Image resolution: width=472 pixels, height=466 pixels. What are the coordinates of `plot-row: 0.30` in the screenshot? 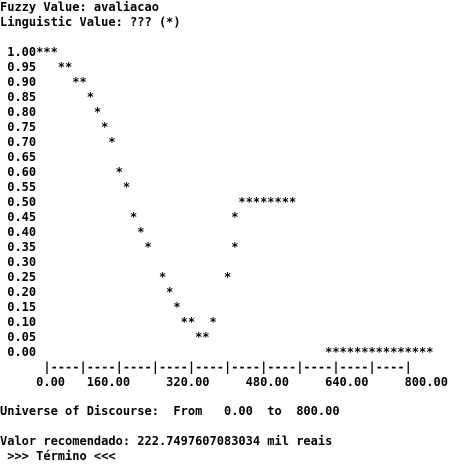 It's located at (18, 262).